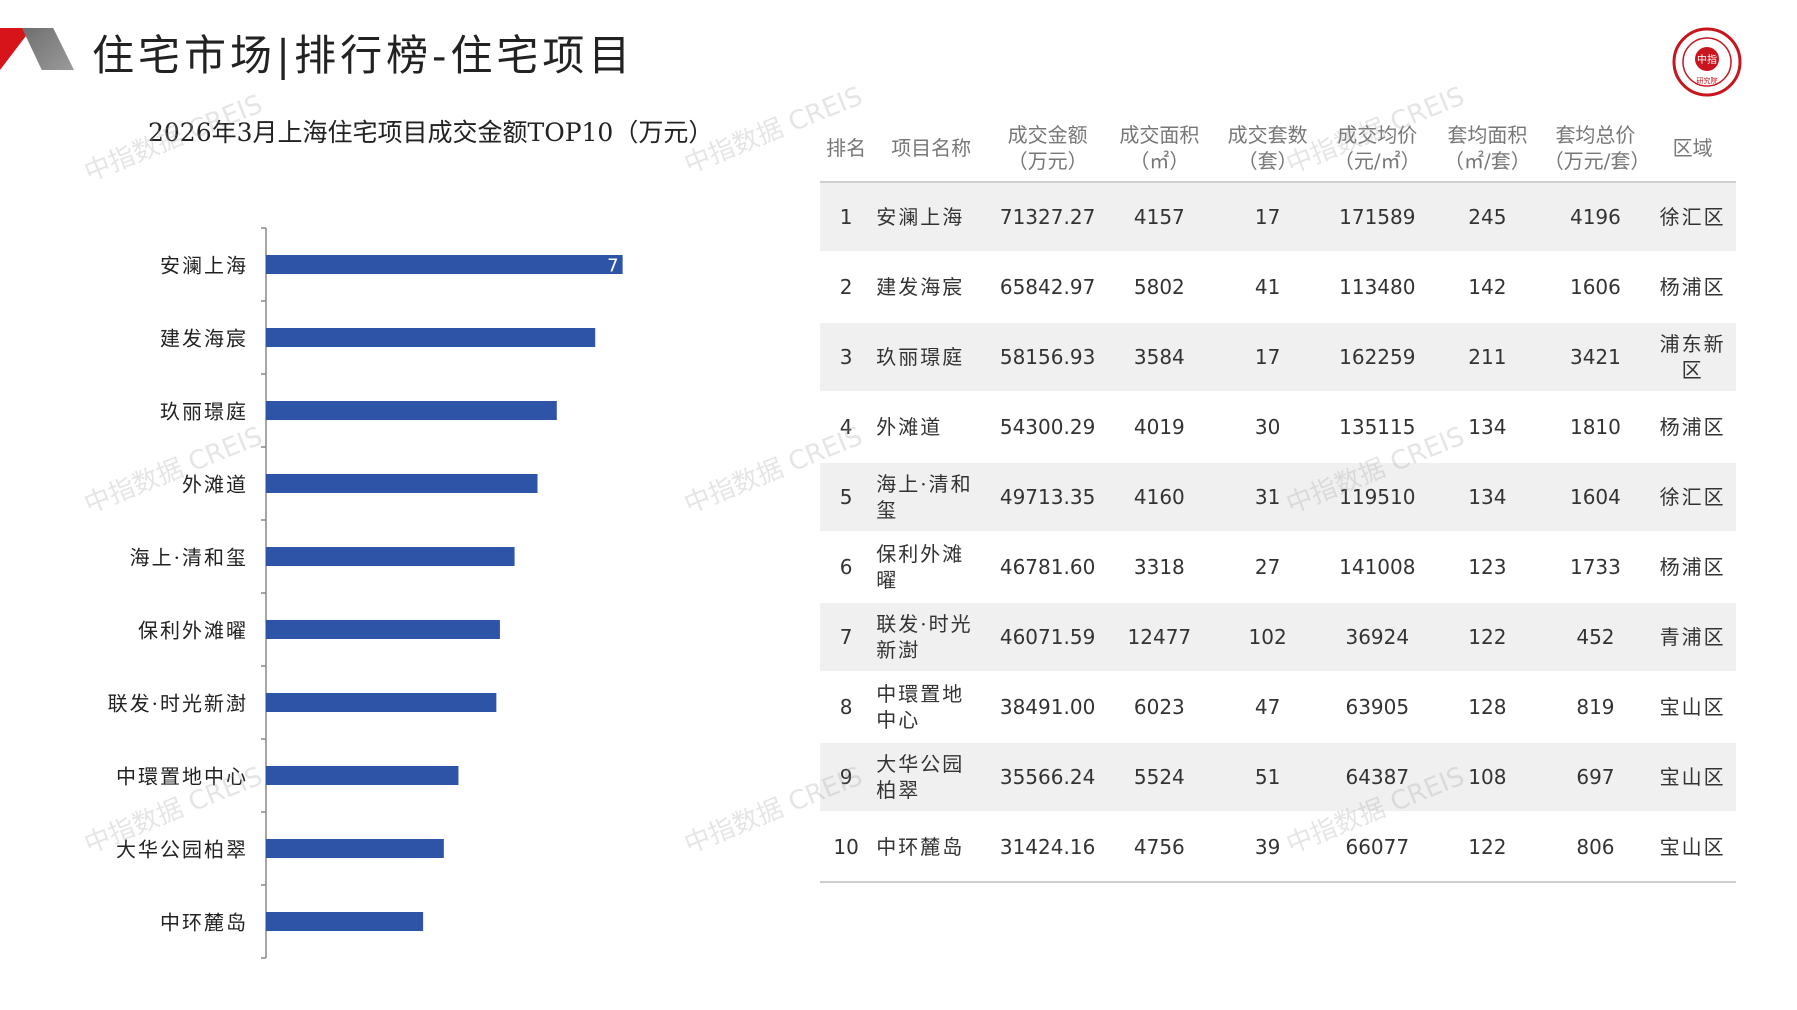  What do you see at coordinates (1487, 707) in the screenshot?
I see `table-cell: 128` at bounding box center [1487, 707].